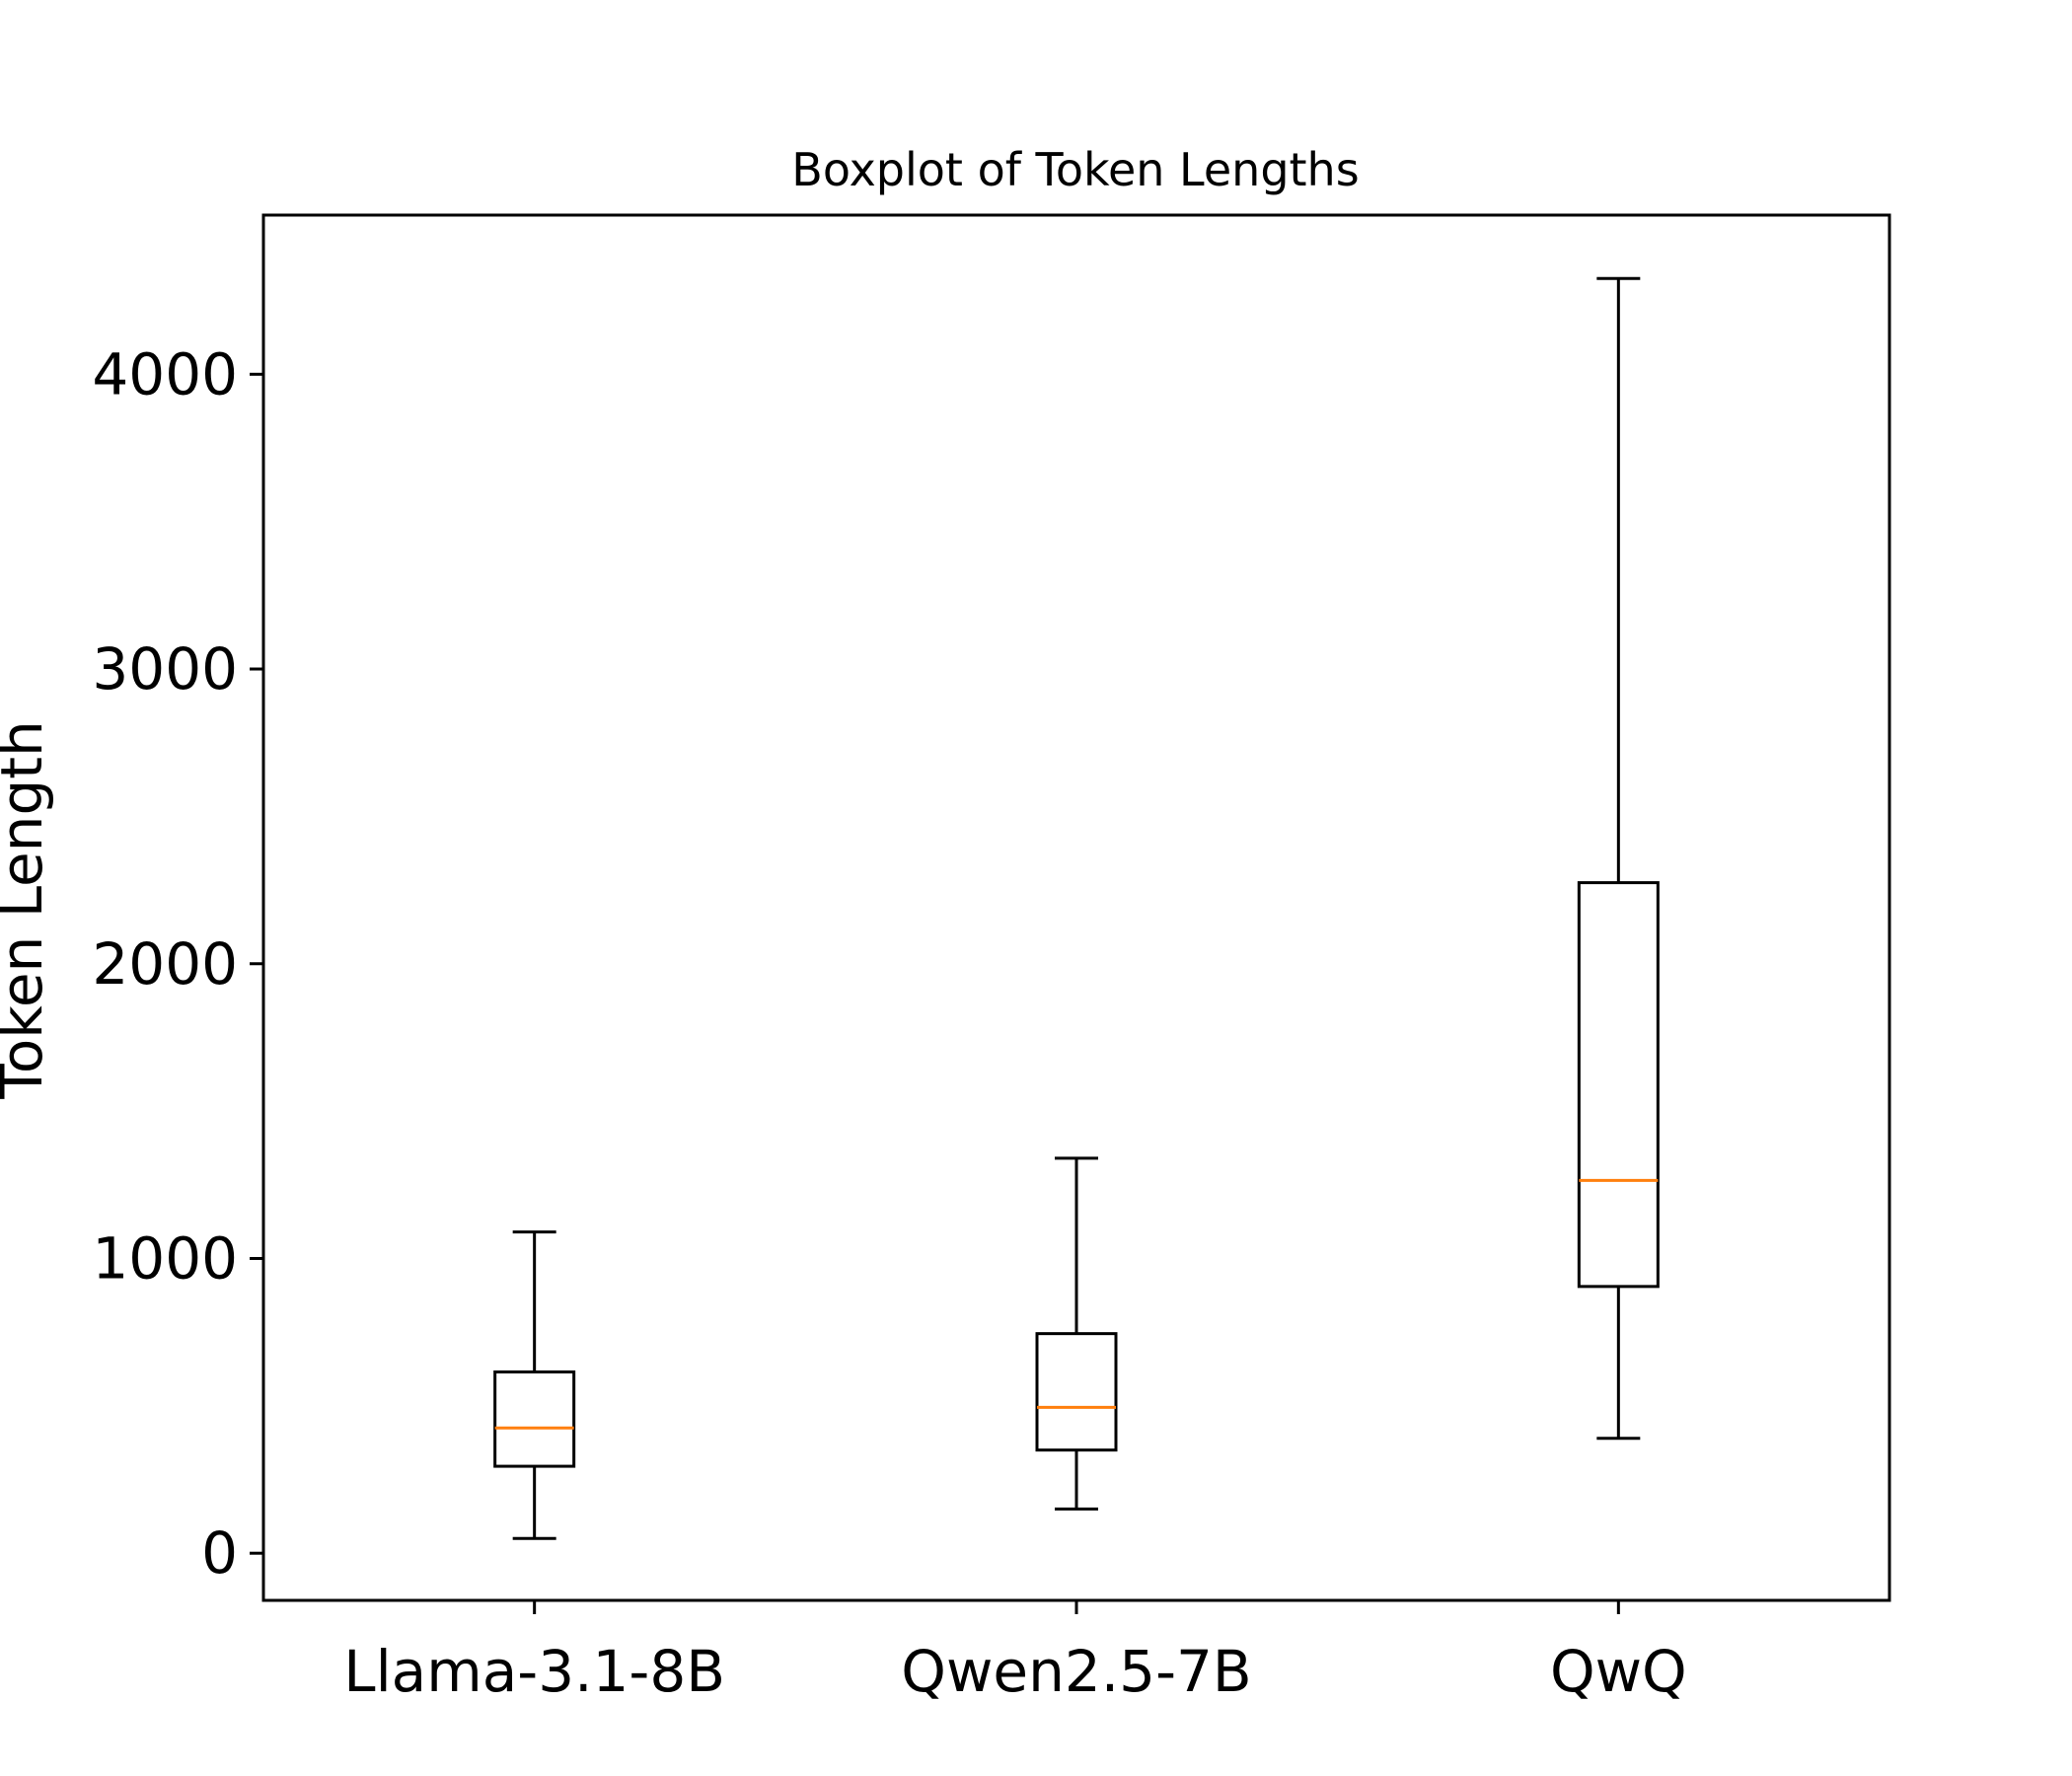 Image resolution: width=2072 pixels, height=1776 pixels. What do you see at coordinates (165, 964) in the screenshot?
I see `y-tick-label: 2000` at bounding box center [165, 964].